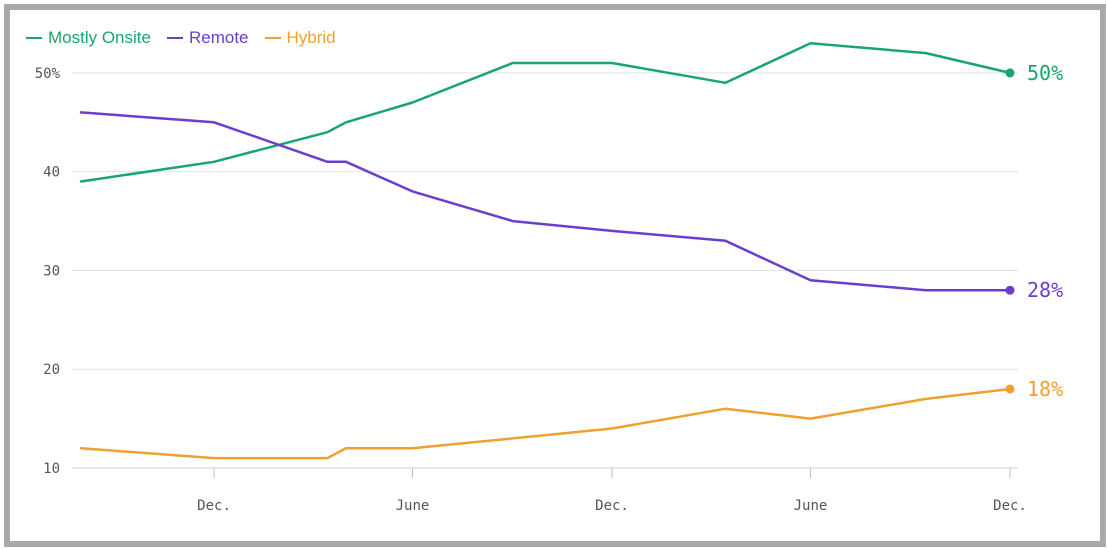 This screenshot has width=1107, height=549. Describe the element at coordinates (545, 423) in the screenshot. I see `series-line-hybrid` at that location.